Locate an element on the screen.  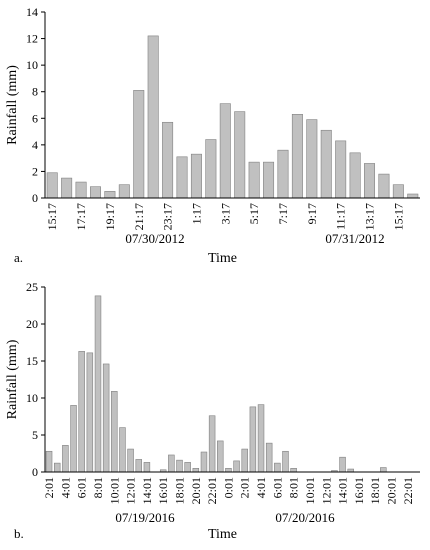
y-tick-label: 5 is located at coordinates (35, 435).